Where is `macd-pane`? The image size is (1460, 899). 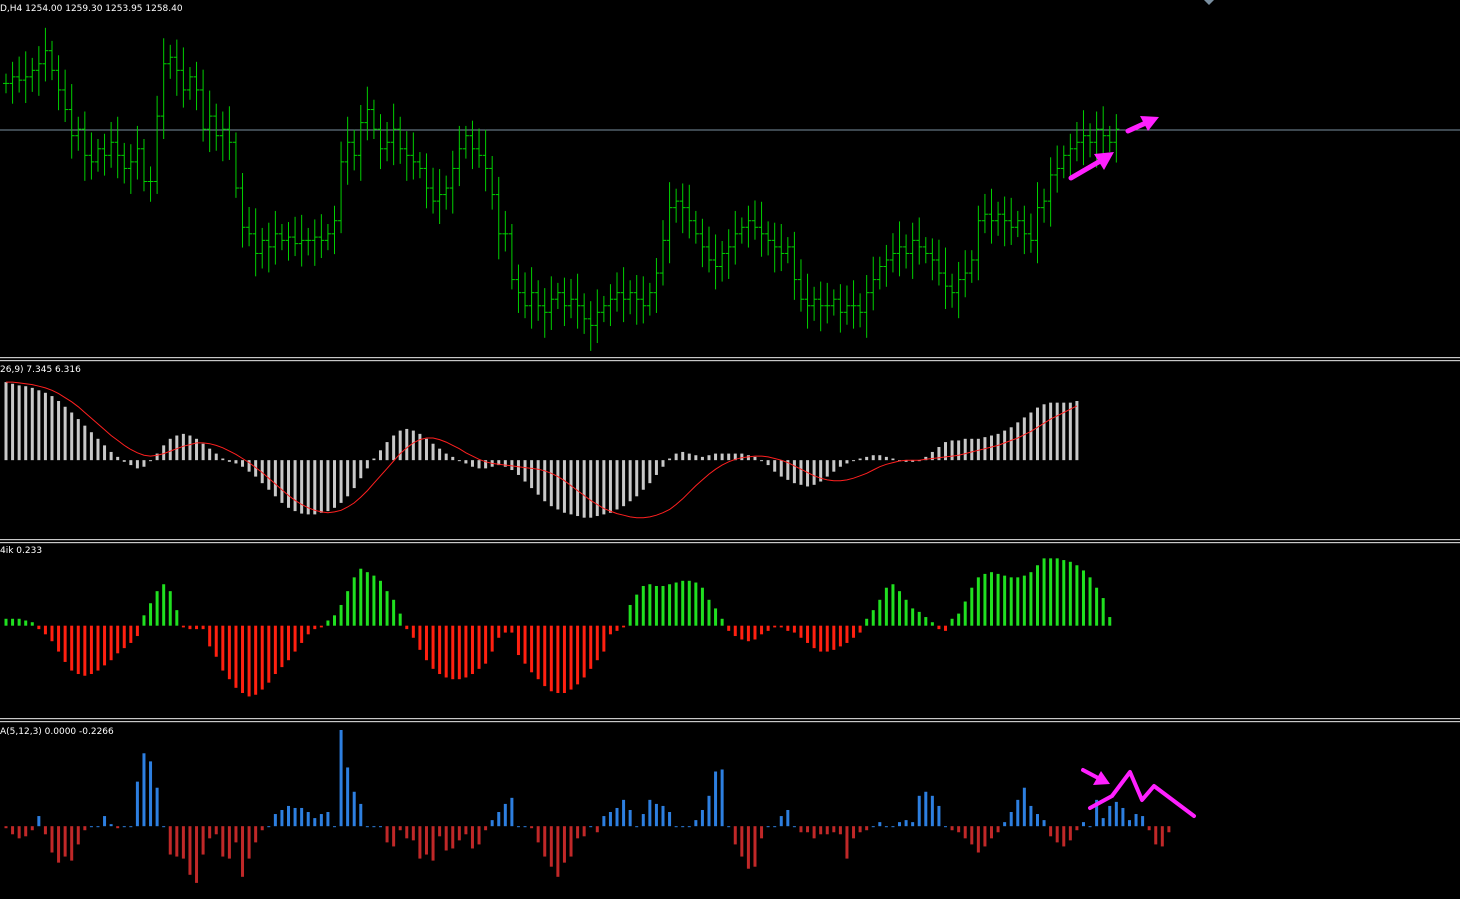 macd-pane is located at coordinates (541, 450).